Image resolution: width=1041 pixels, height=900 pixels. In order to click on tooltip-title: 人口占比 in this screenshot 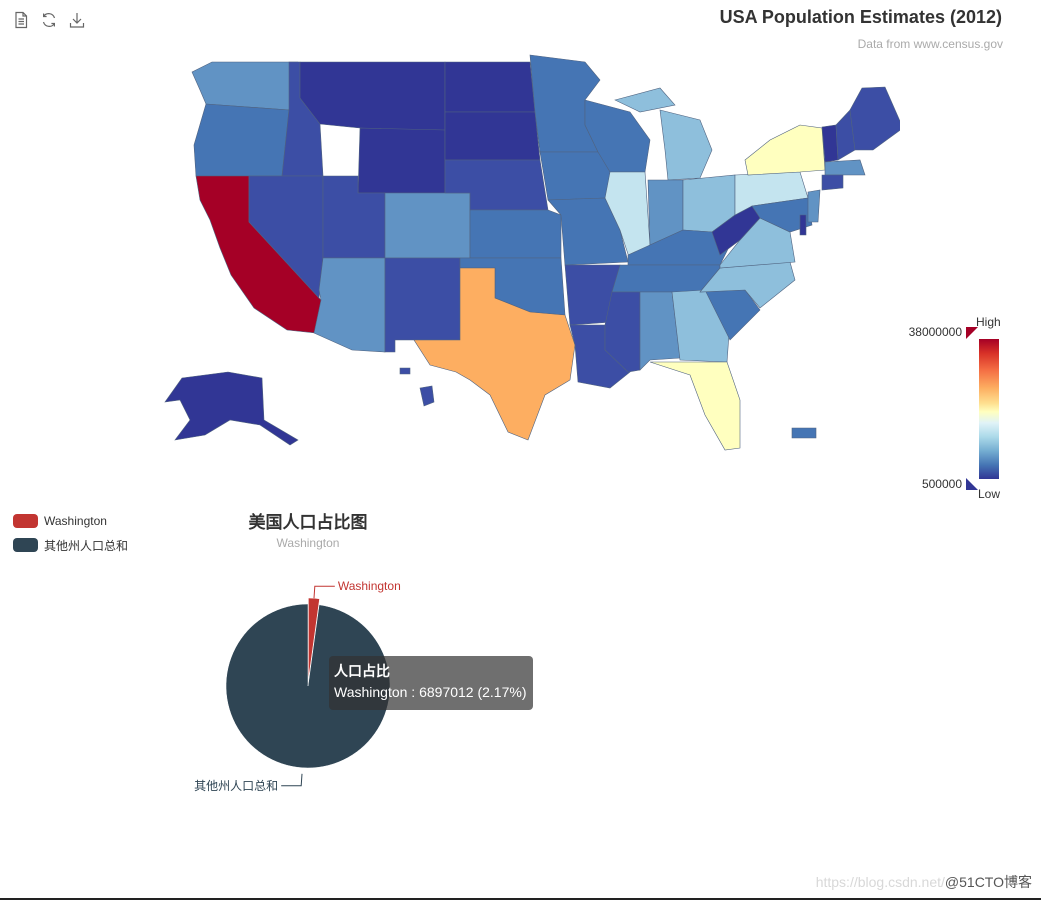, I will do `click(362, 671)`.